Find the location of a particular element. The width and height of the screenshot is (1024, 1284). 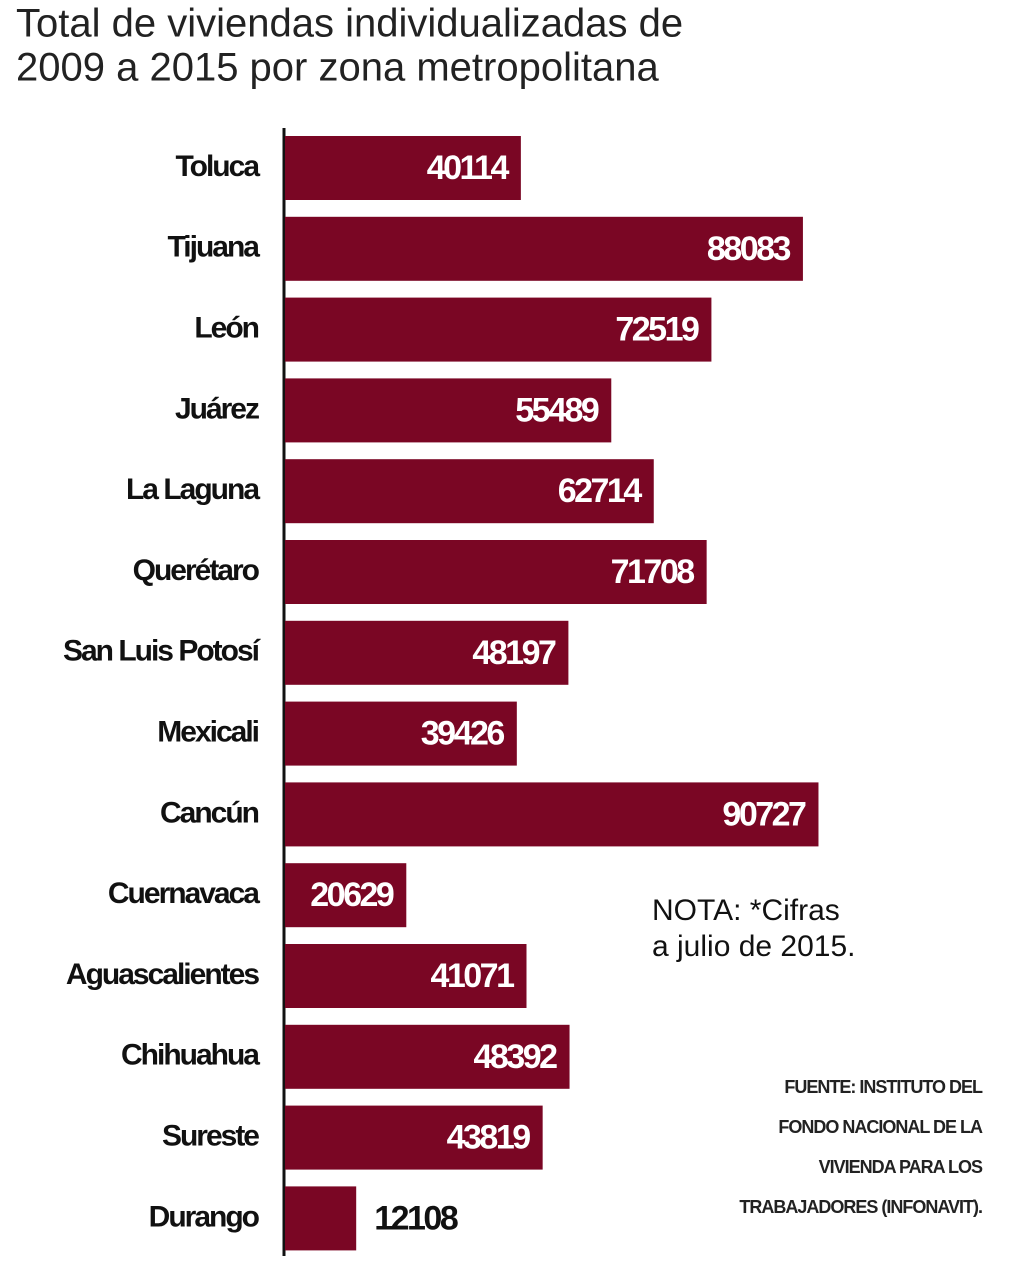

value-label: 40114 is located at coordinates (468, 168).